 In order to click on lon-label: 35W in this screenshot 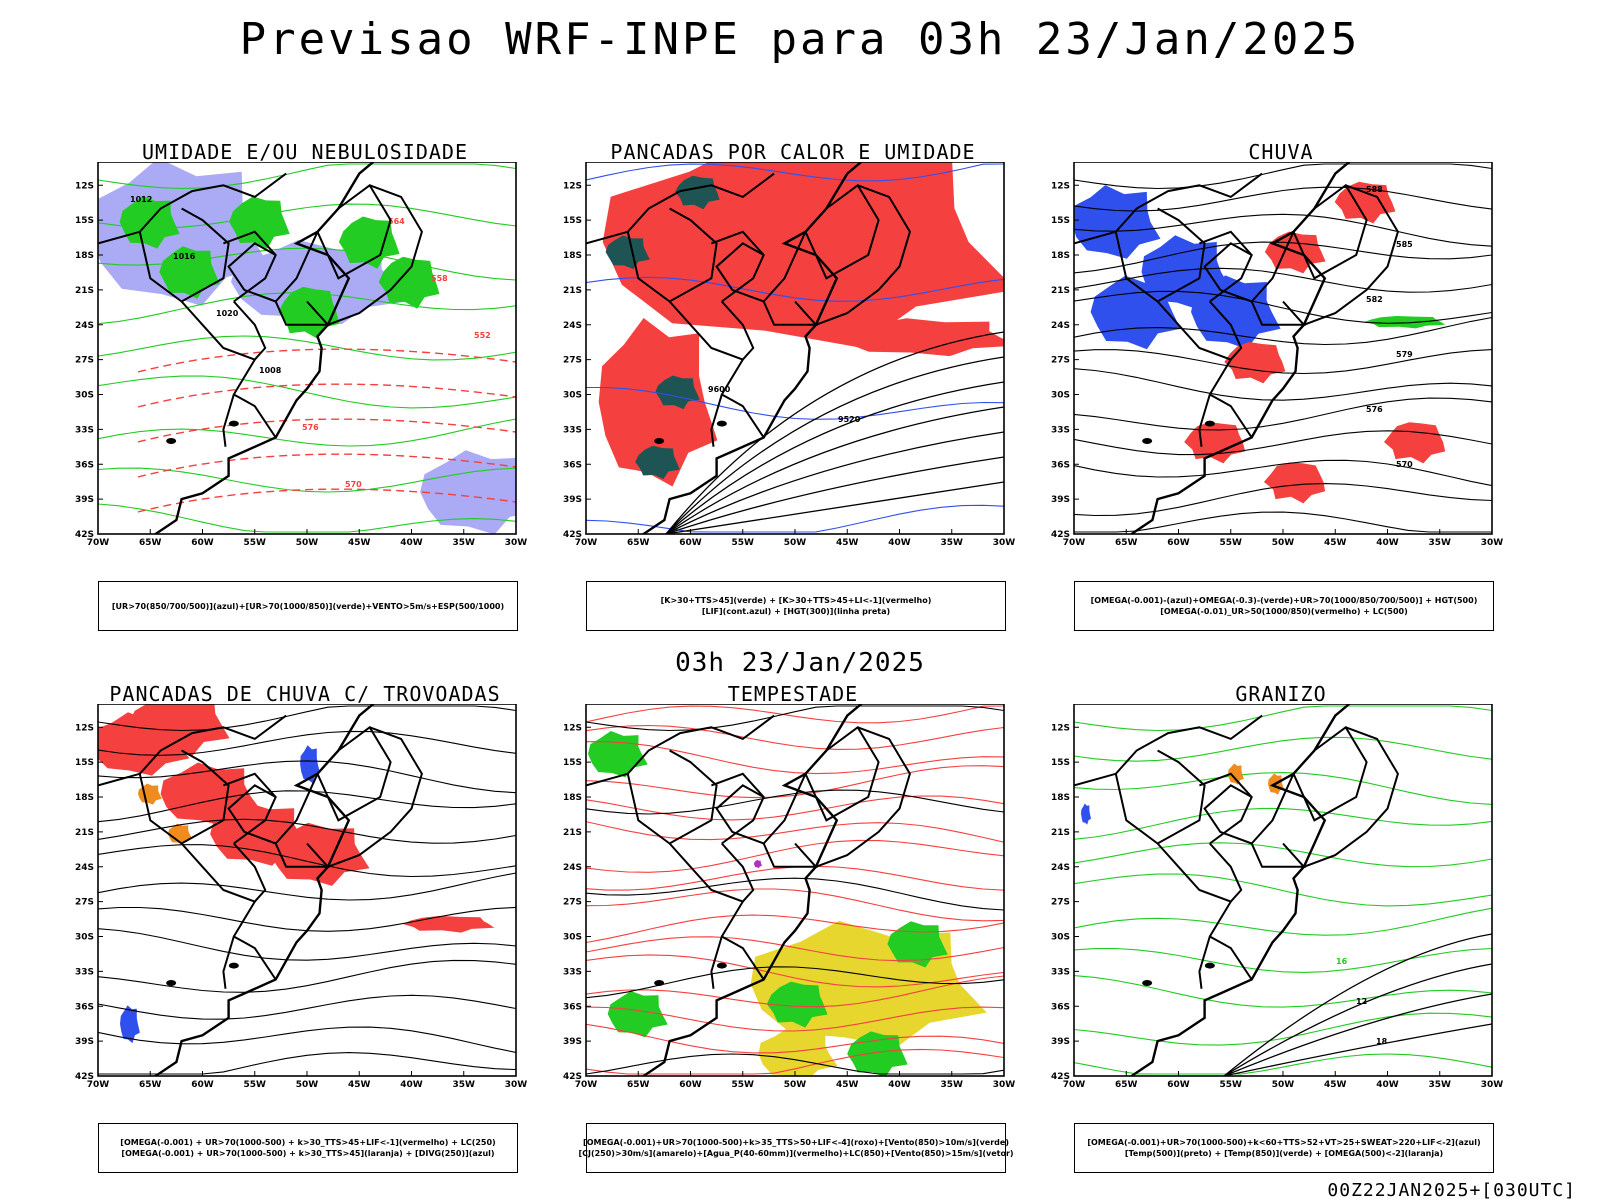, I will do `click(952, 1085)`.